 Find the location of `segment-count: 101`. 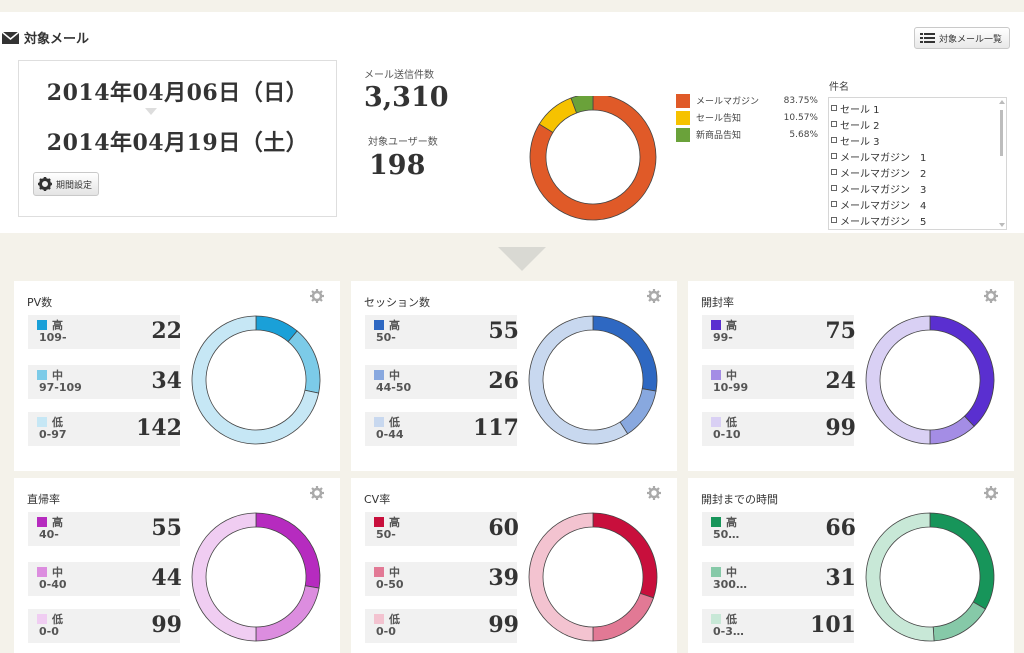

segment-count: 101 is located at coordinates (833, 625).